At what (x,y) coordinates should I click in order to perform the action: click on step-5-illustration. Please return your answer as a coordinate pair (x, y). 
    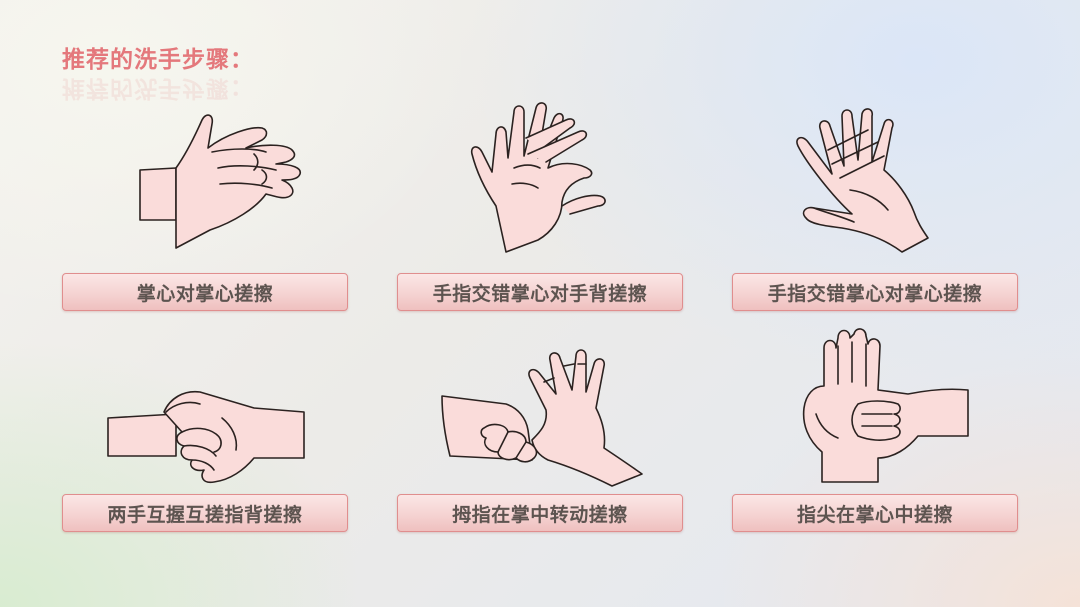
    Looking at the image, I should click on (541, 418).